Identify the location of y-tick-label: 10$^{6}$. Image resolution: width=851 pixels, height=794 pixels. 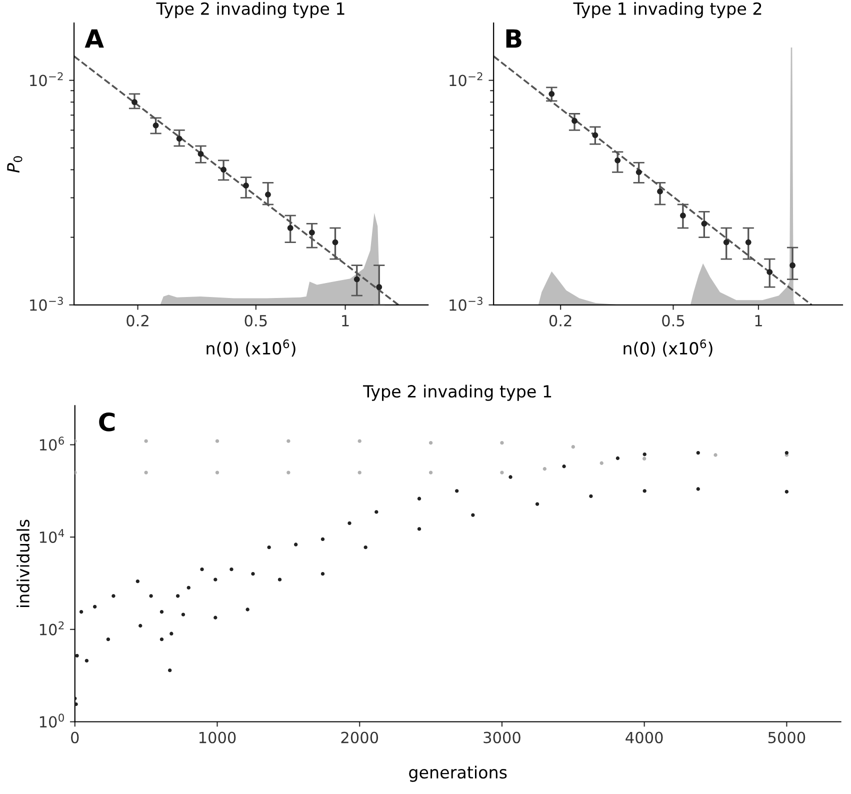
(52, 443).